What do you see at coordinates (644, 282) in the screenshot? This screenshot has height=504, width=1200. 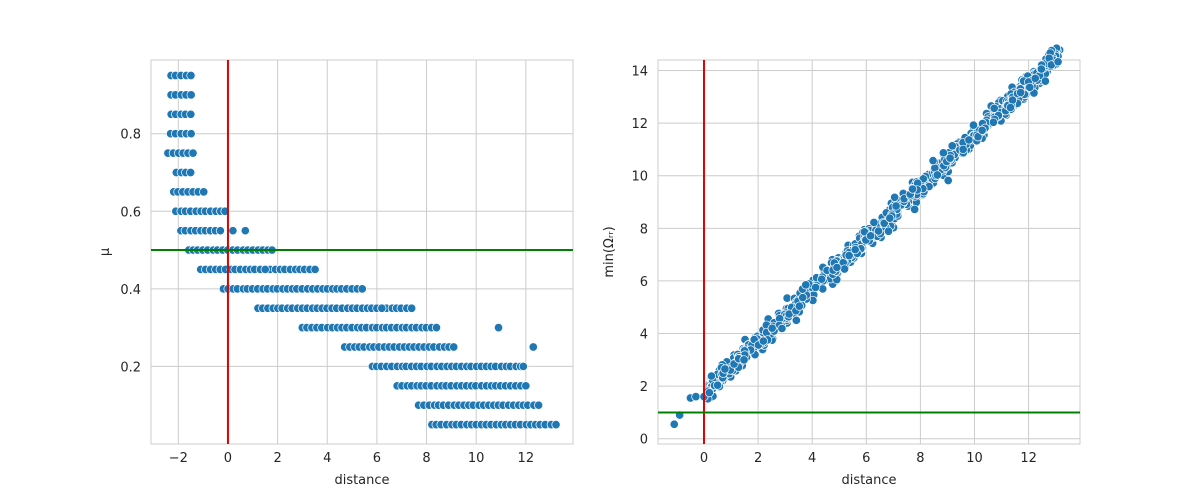 I see `y-tick-label: 6` at bounding box center [644, 282].